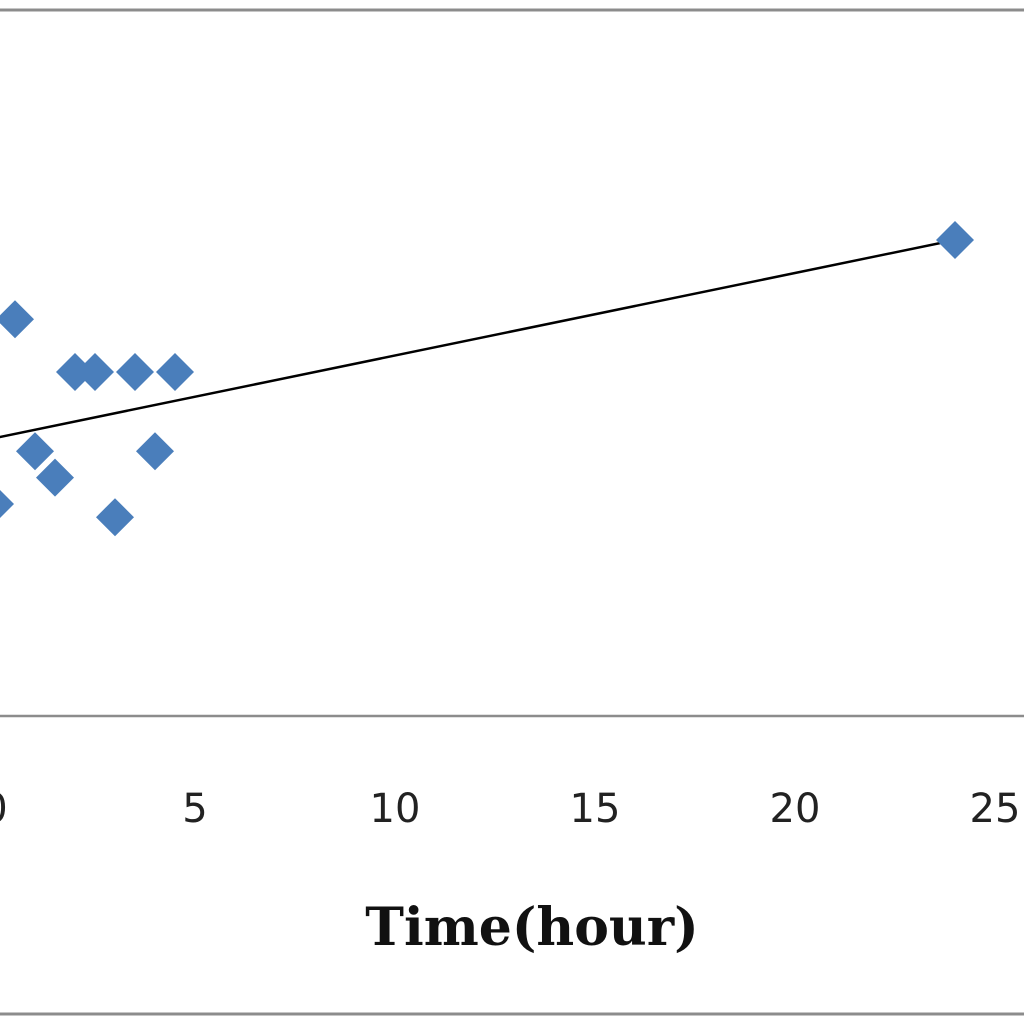 The height and width of the screenshot is (1024, 1024). Describe the element at coordinates (194, 809) in the screenshot. I see `x-tick-label: 5` at that location.